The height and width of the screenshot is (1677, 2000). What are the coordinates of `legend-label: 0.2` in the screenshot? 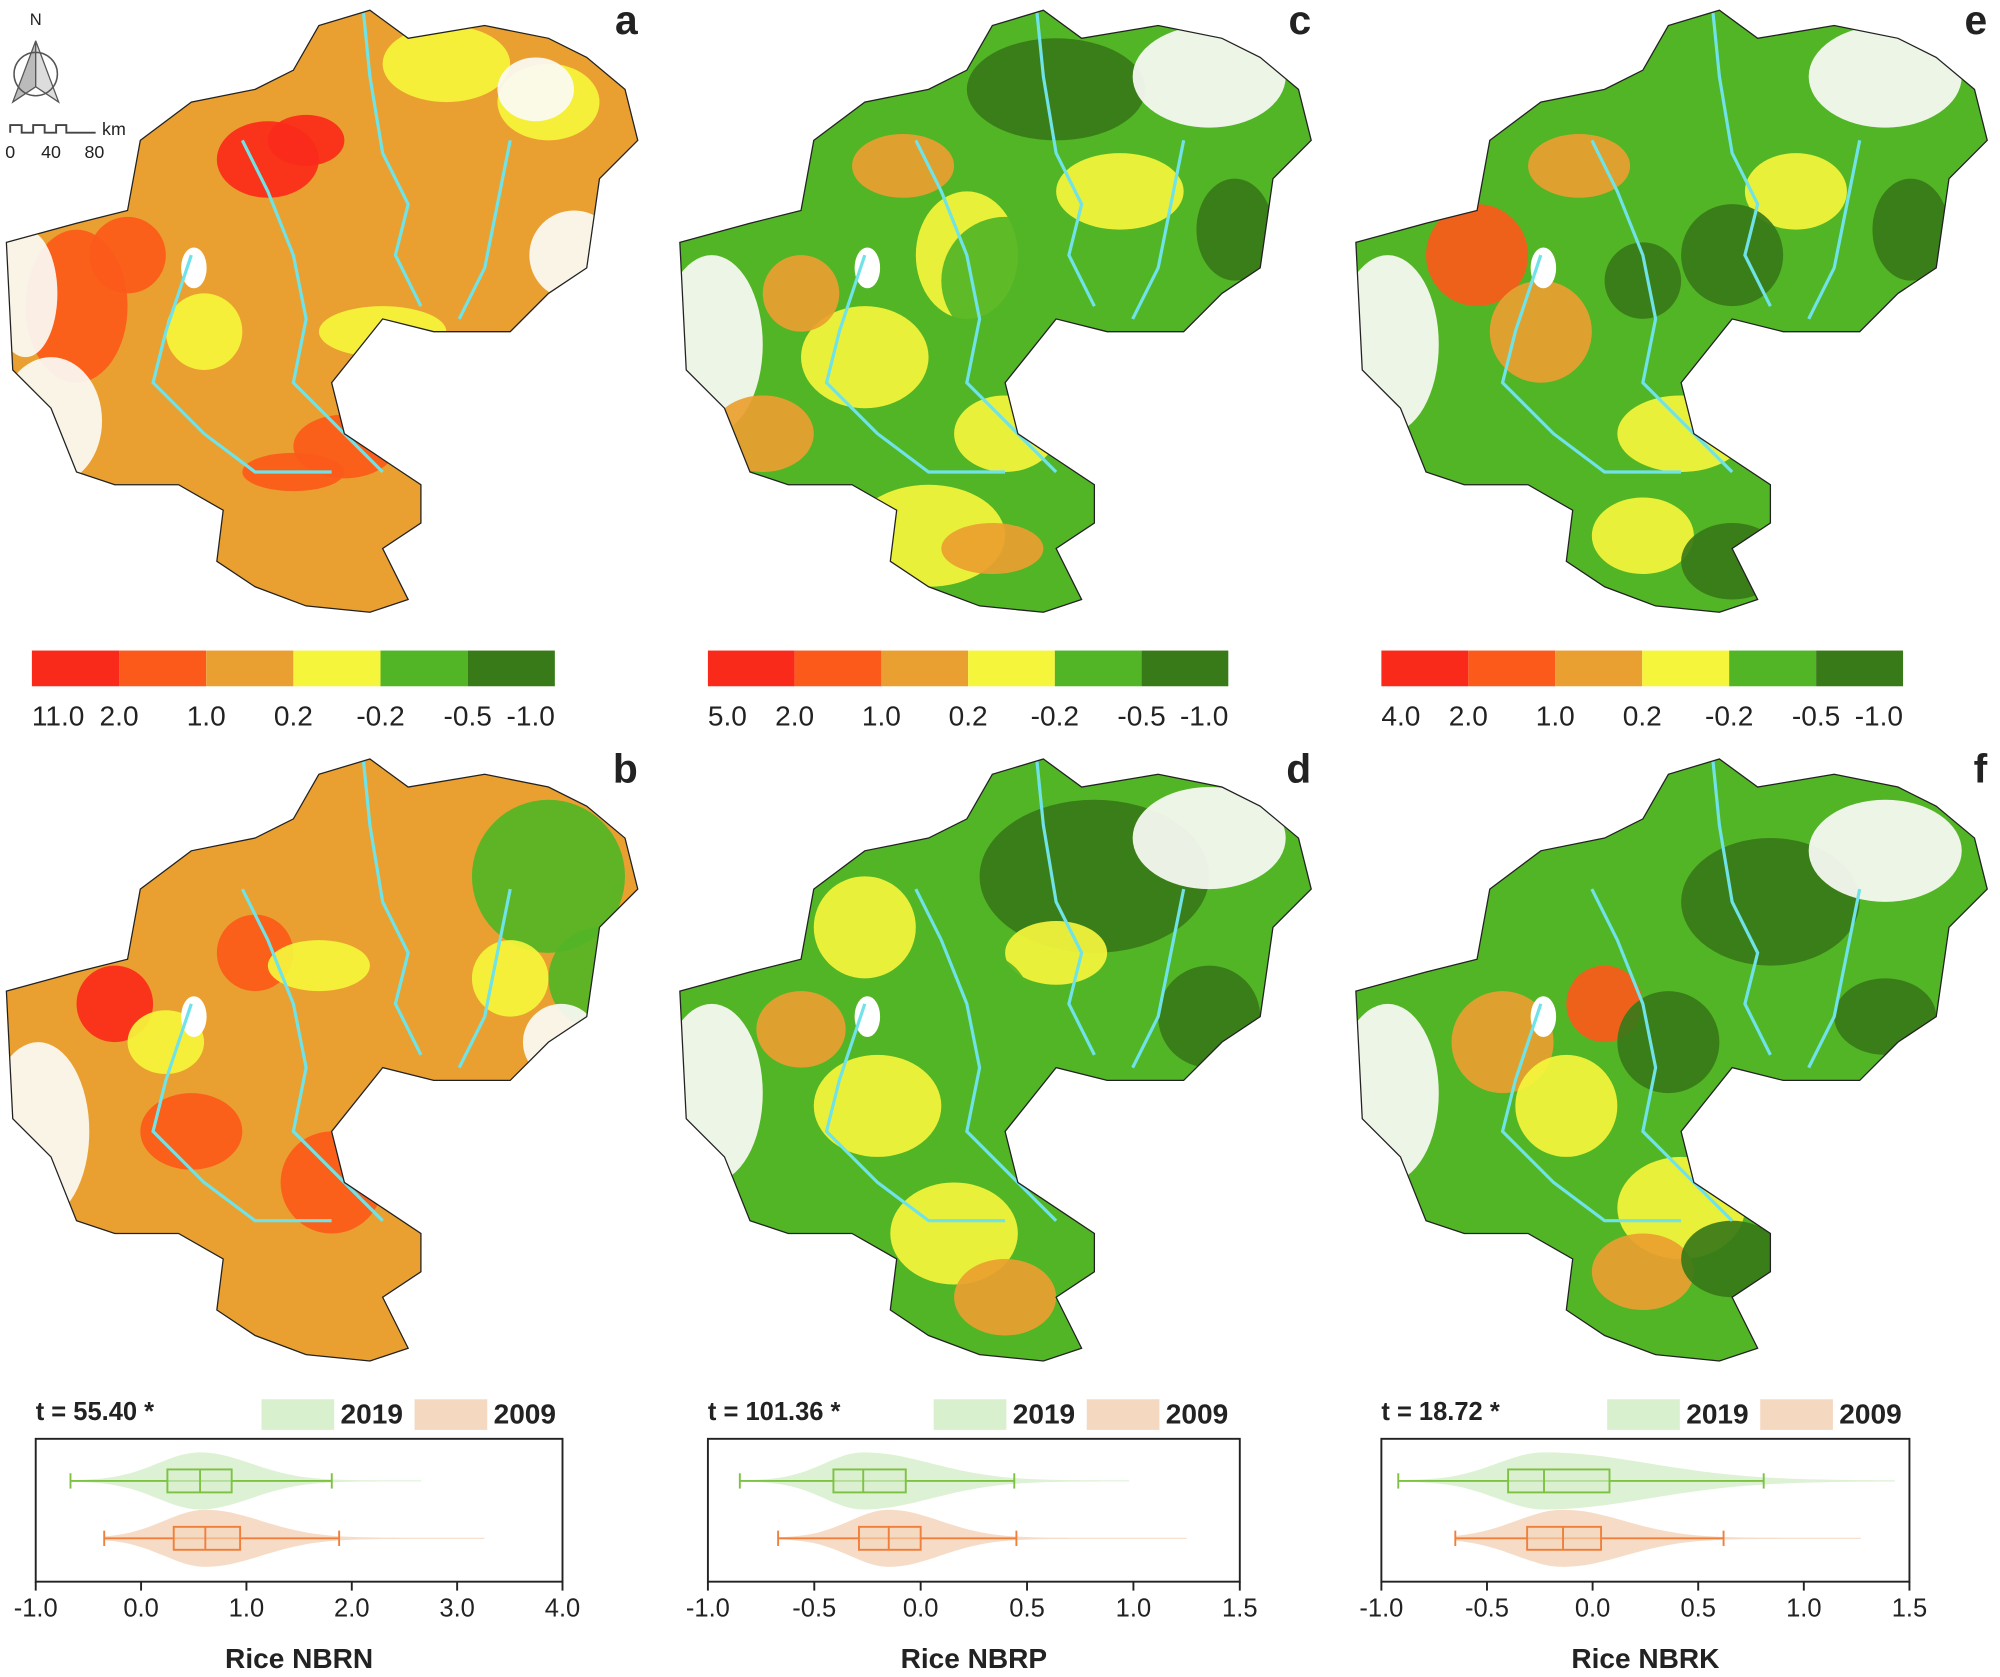 It's located at (968, 716).